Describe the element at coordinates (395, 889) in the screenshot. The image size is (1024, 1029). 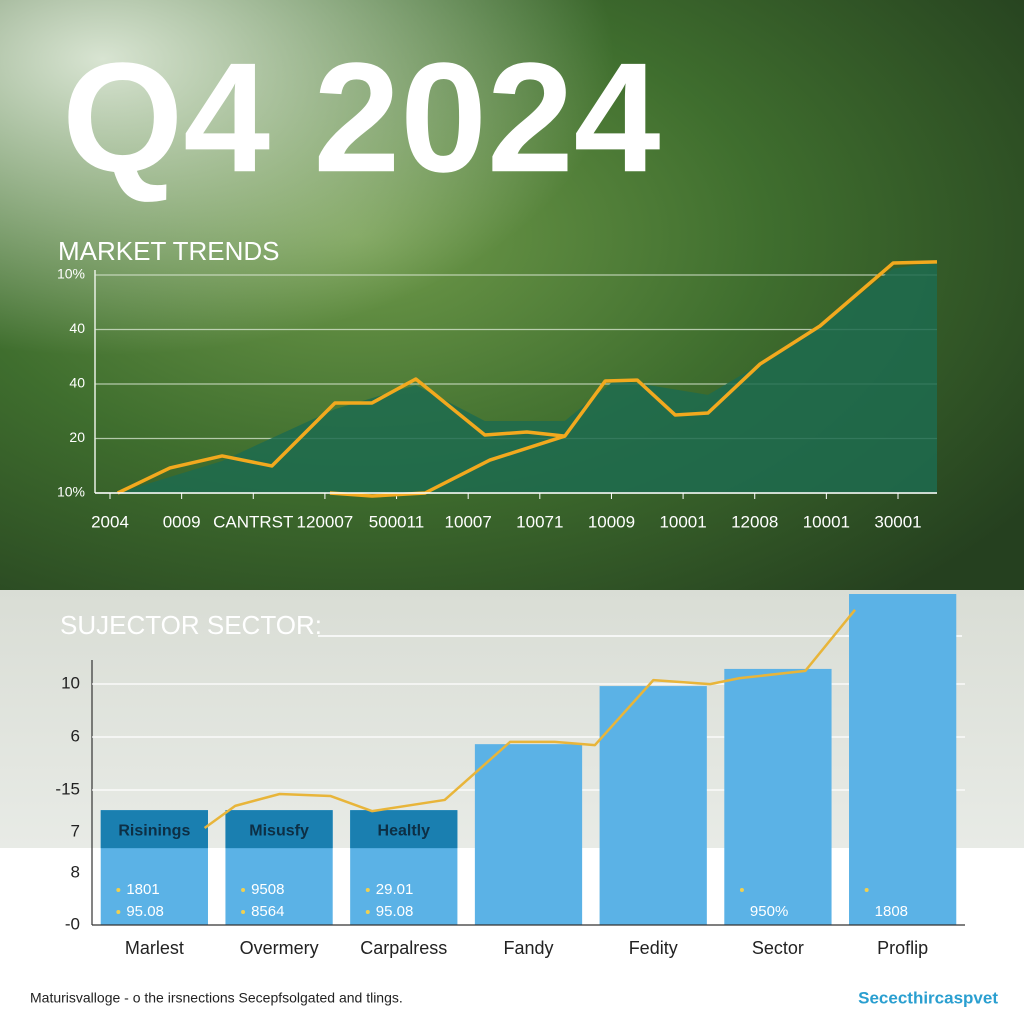
I see `bar-note: 29.01` at that location.